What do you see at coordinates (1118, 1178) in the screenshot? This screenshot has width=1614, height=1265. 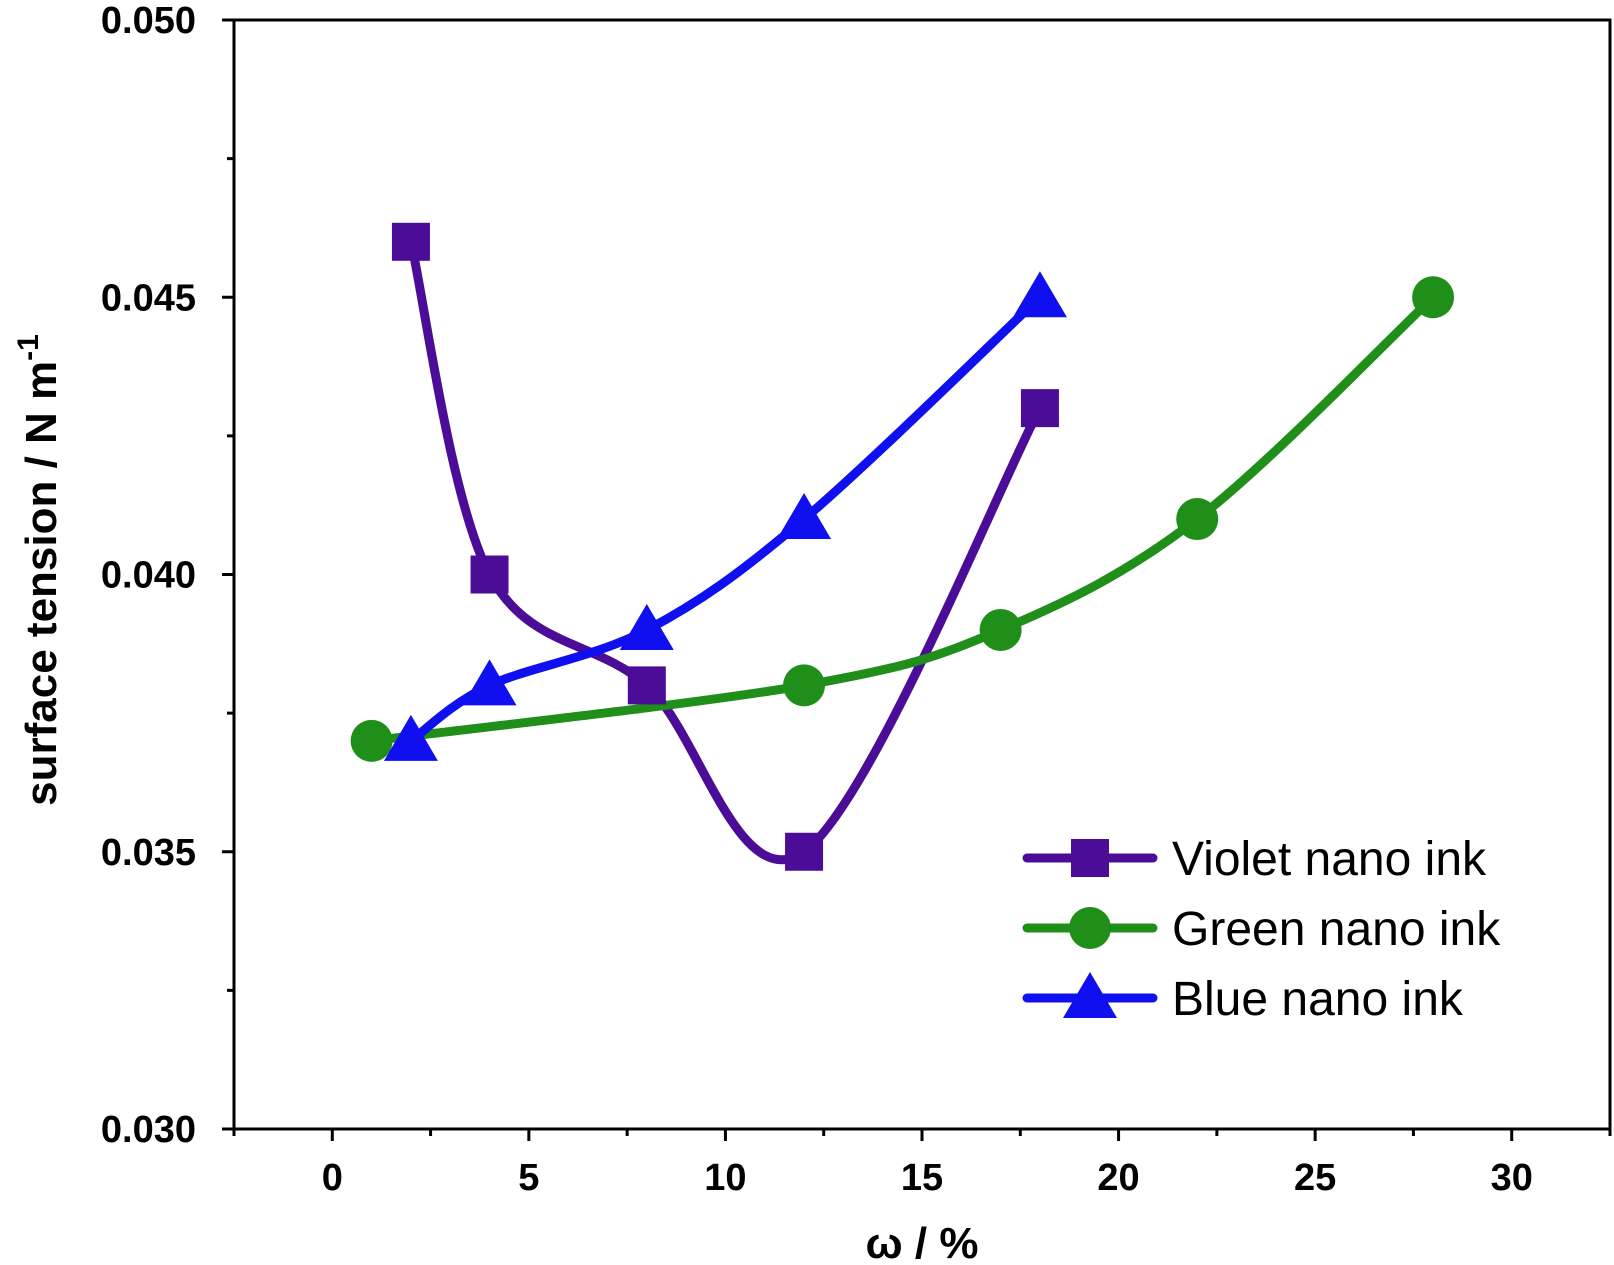 I see `x-tick-label: 20` at bounding box center [1118, 1178].